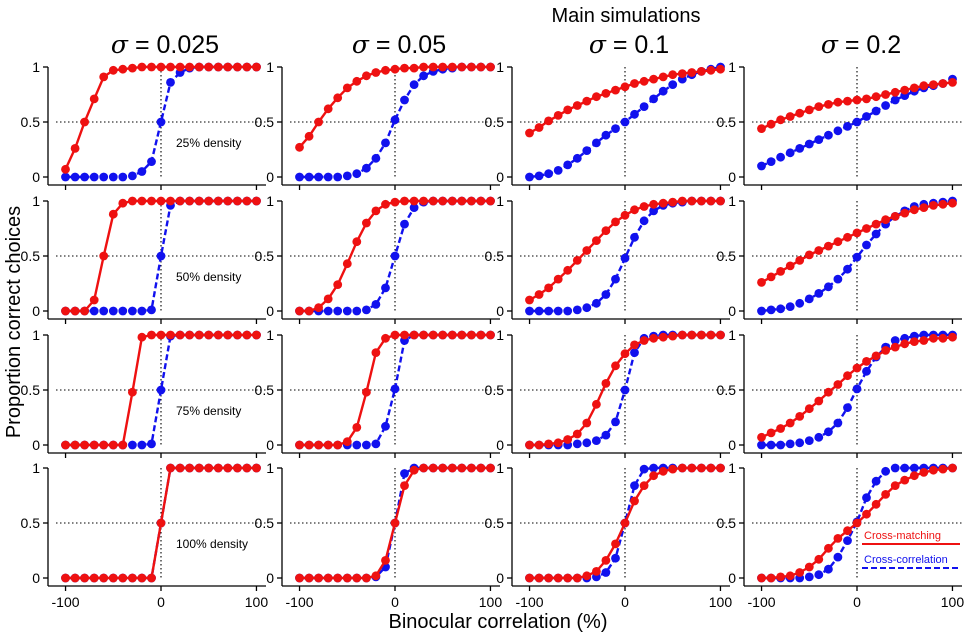 The width and height of the screenshot is (964, 637). What do you see at coordinates (208, 411) in the screenshot?
I see `density-label-3: 75% density` at bounding box center [208, 411].